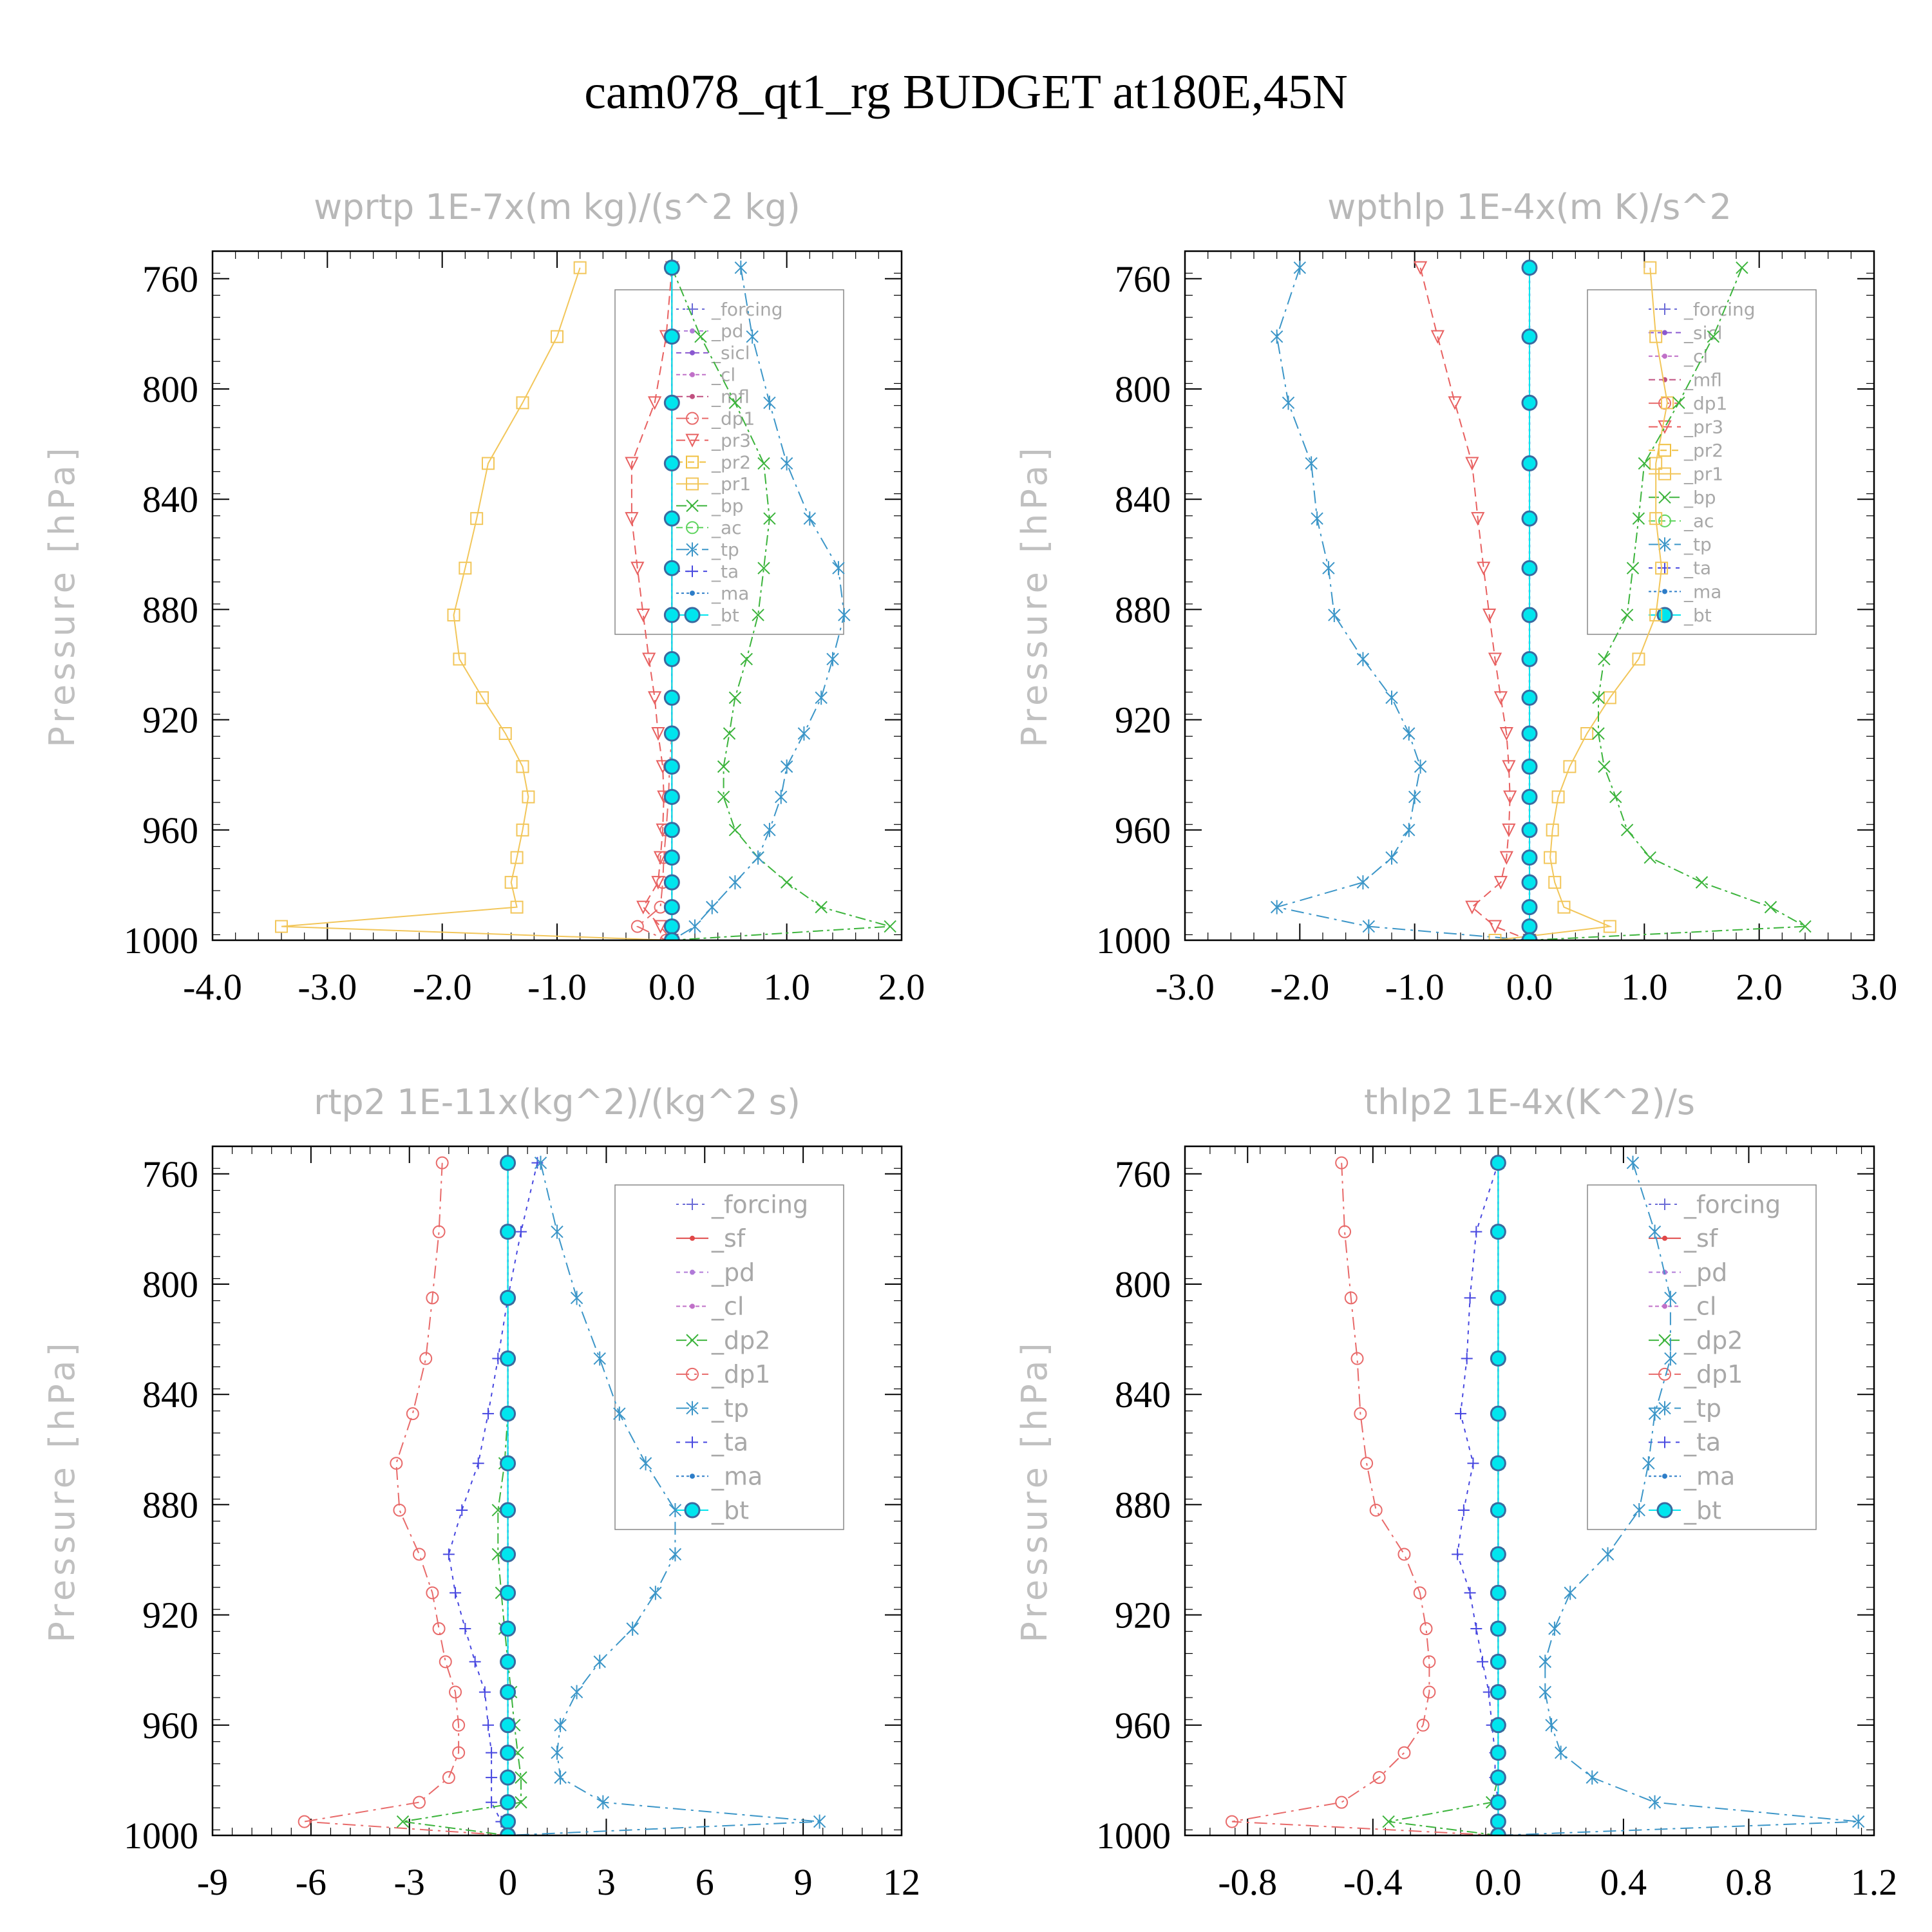 This screenshot has width=1932, height=1932. What do you see at coordinates (1703, 427) in the screenshot?
I see `legend-label: _pr3` at bounding box center [1703, 427].